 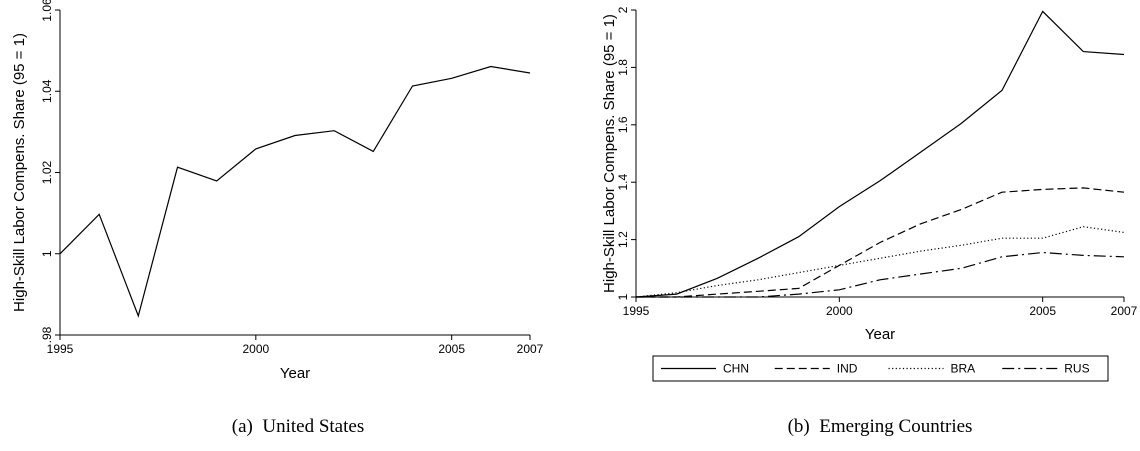 What do you see at coordinates (880, 274) in the screenshot?
I see `series-line-rus` at bounding box center [880, 274].